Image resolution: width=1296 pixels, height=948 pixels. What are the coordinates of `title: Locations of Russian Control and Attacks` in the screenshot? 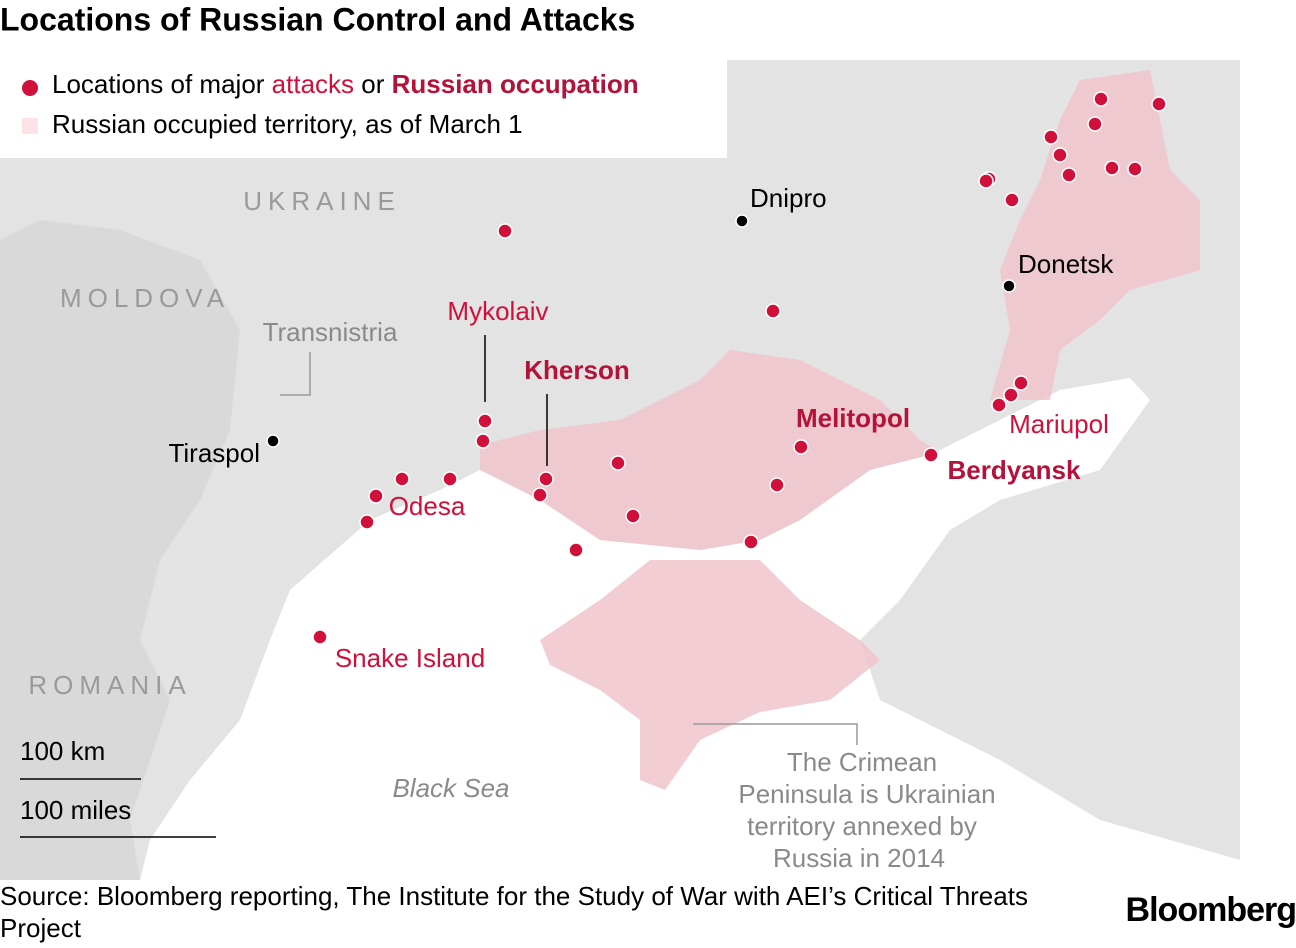 It's located at (317, 19).